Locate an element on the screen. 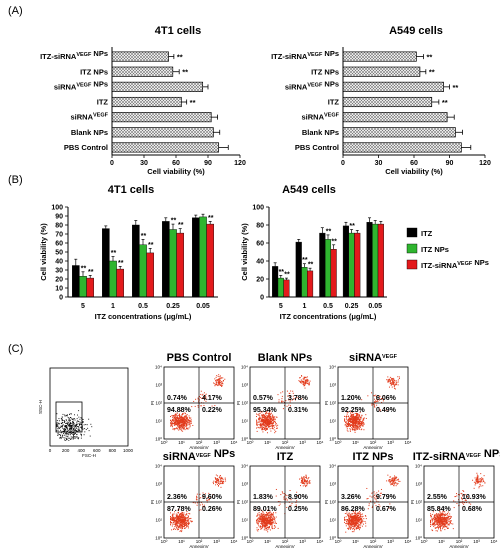  y-tick-label: 60 is located at coordinates (59, 244).